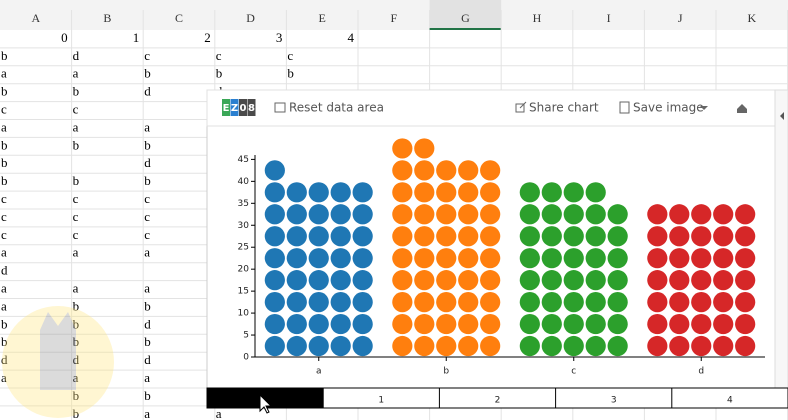 Image resolution: width=788 pixels, height=420 pixels. Describe the element at coordinates (265, 398) in the screenshot. I see `strip-corner` at that location.